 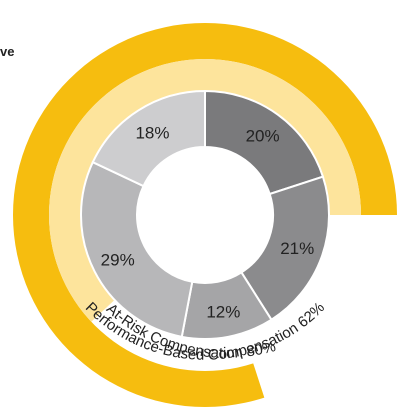 I want to click on donut-segment-label-1: 20%, so click(x=263, y=136).